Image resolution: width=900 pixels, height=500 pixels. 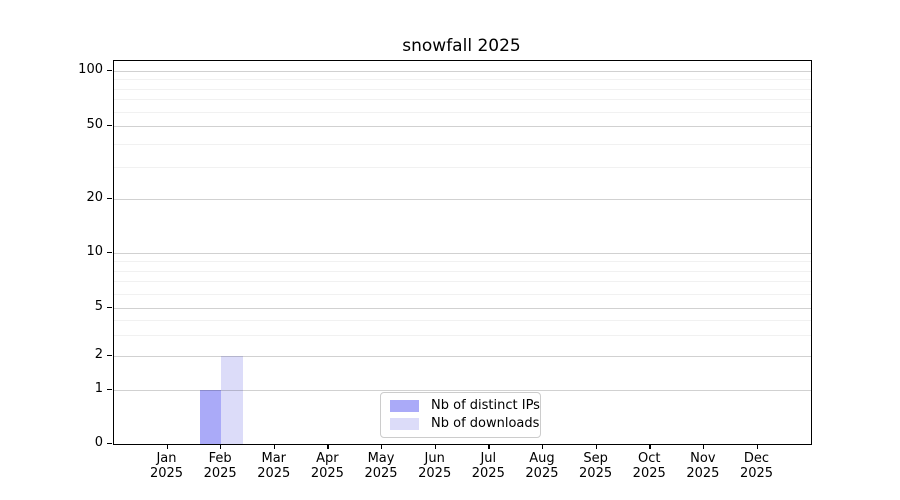 What do you see at coordinates (650, 446) in the screenshot?
I see `x-tick-mark-oct-2025` at bounding box center [650, 446].